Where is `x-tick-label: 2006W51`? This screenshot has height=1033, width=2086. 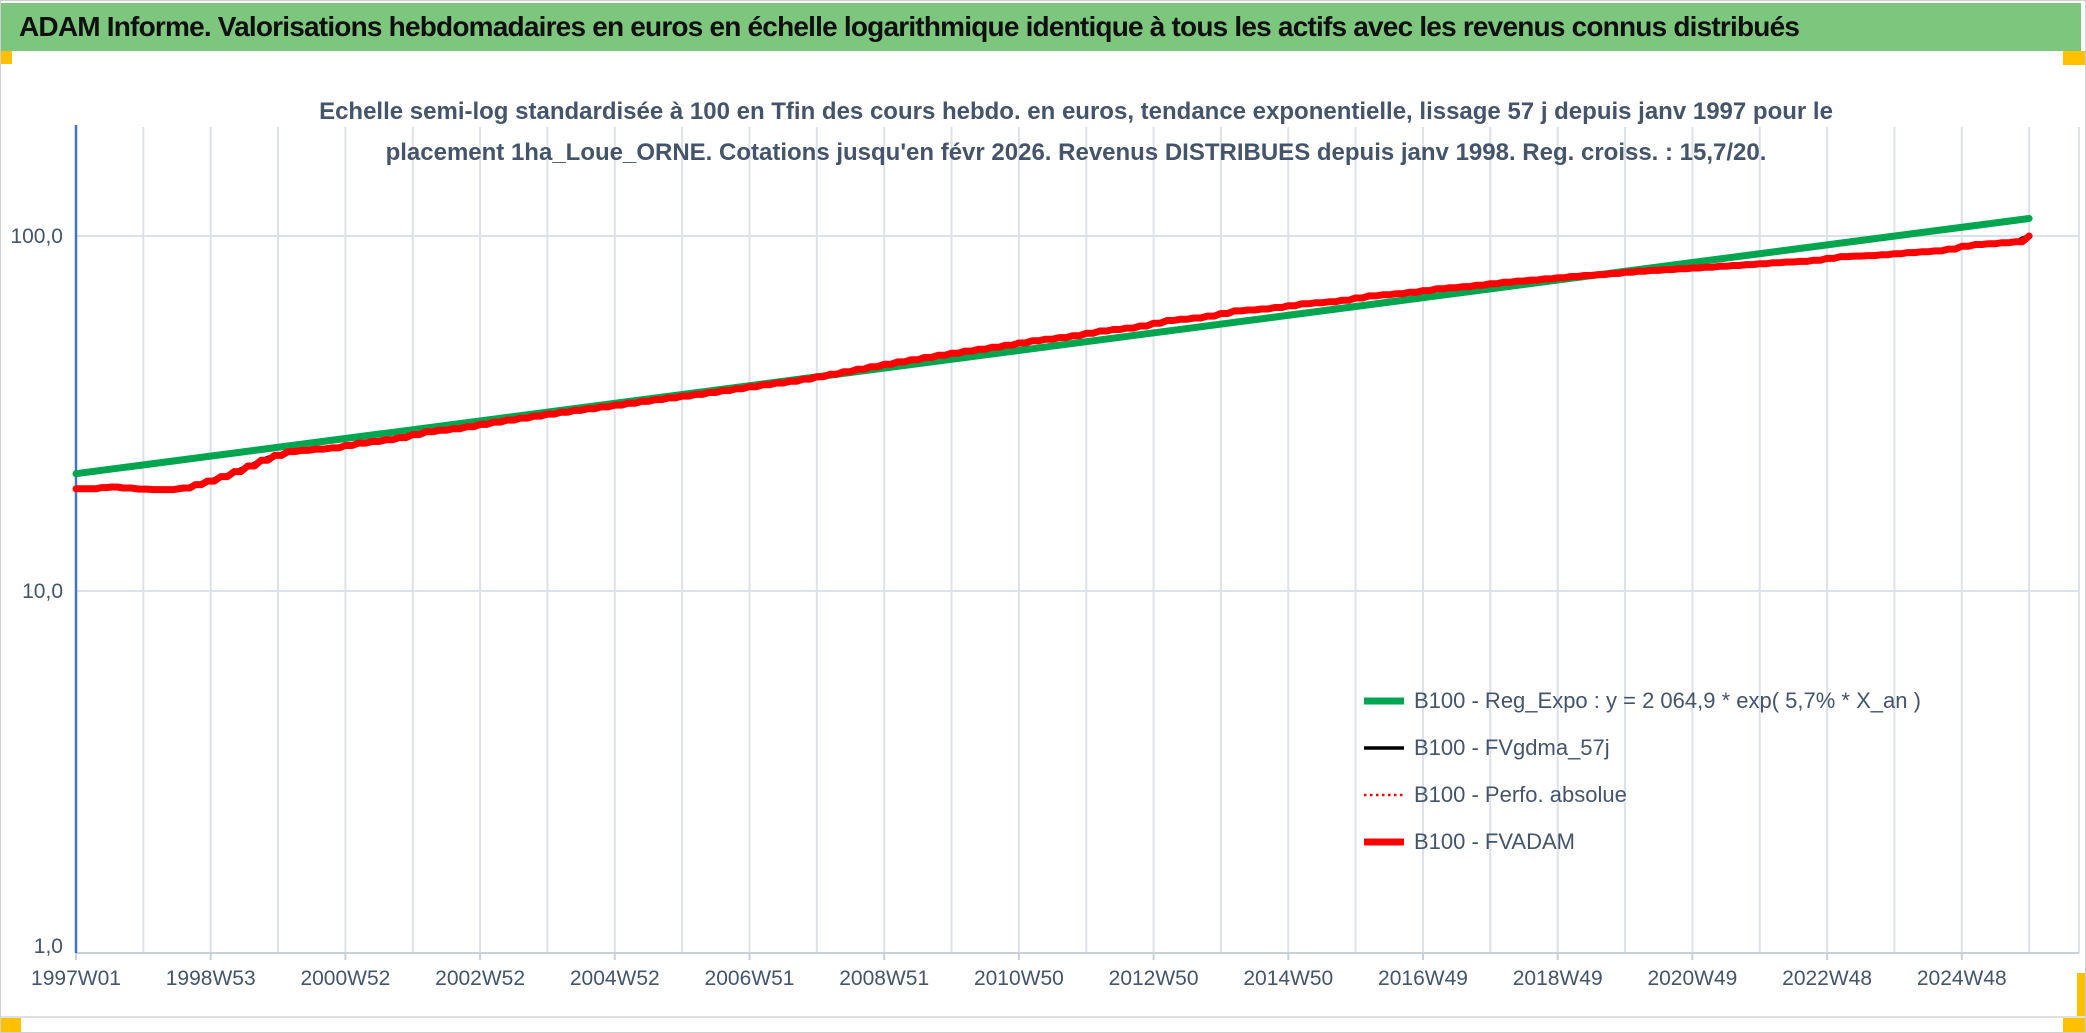 x-tick-label: 2006W51 is located at coordinates (750, 978).